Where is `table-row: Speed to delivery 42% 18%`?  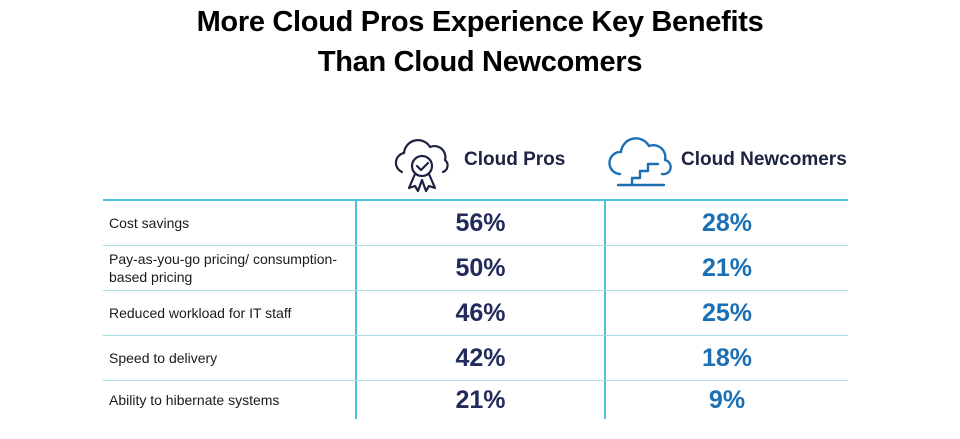 table-row: Speed to delivery 42% 18% is located at coordinates (475, 358).